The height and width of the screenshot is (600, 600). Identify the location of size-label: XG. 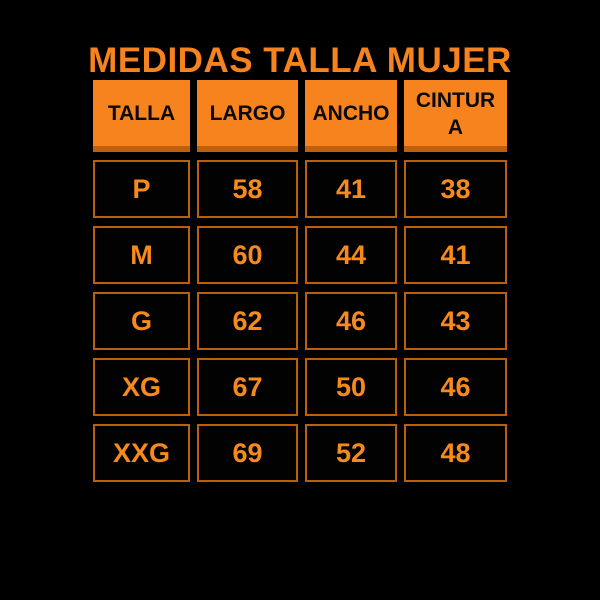
(141, 386).